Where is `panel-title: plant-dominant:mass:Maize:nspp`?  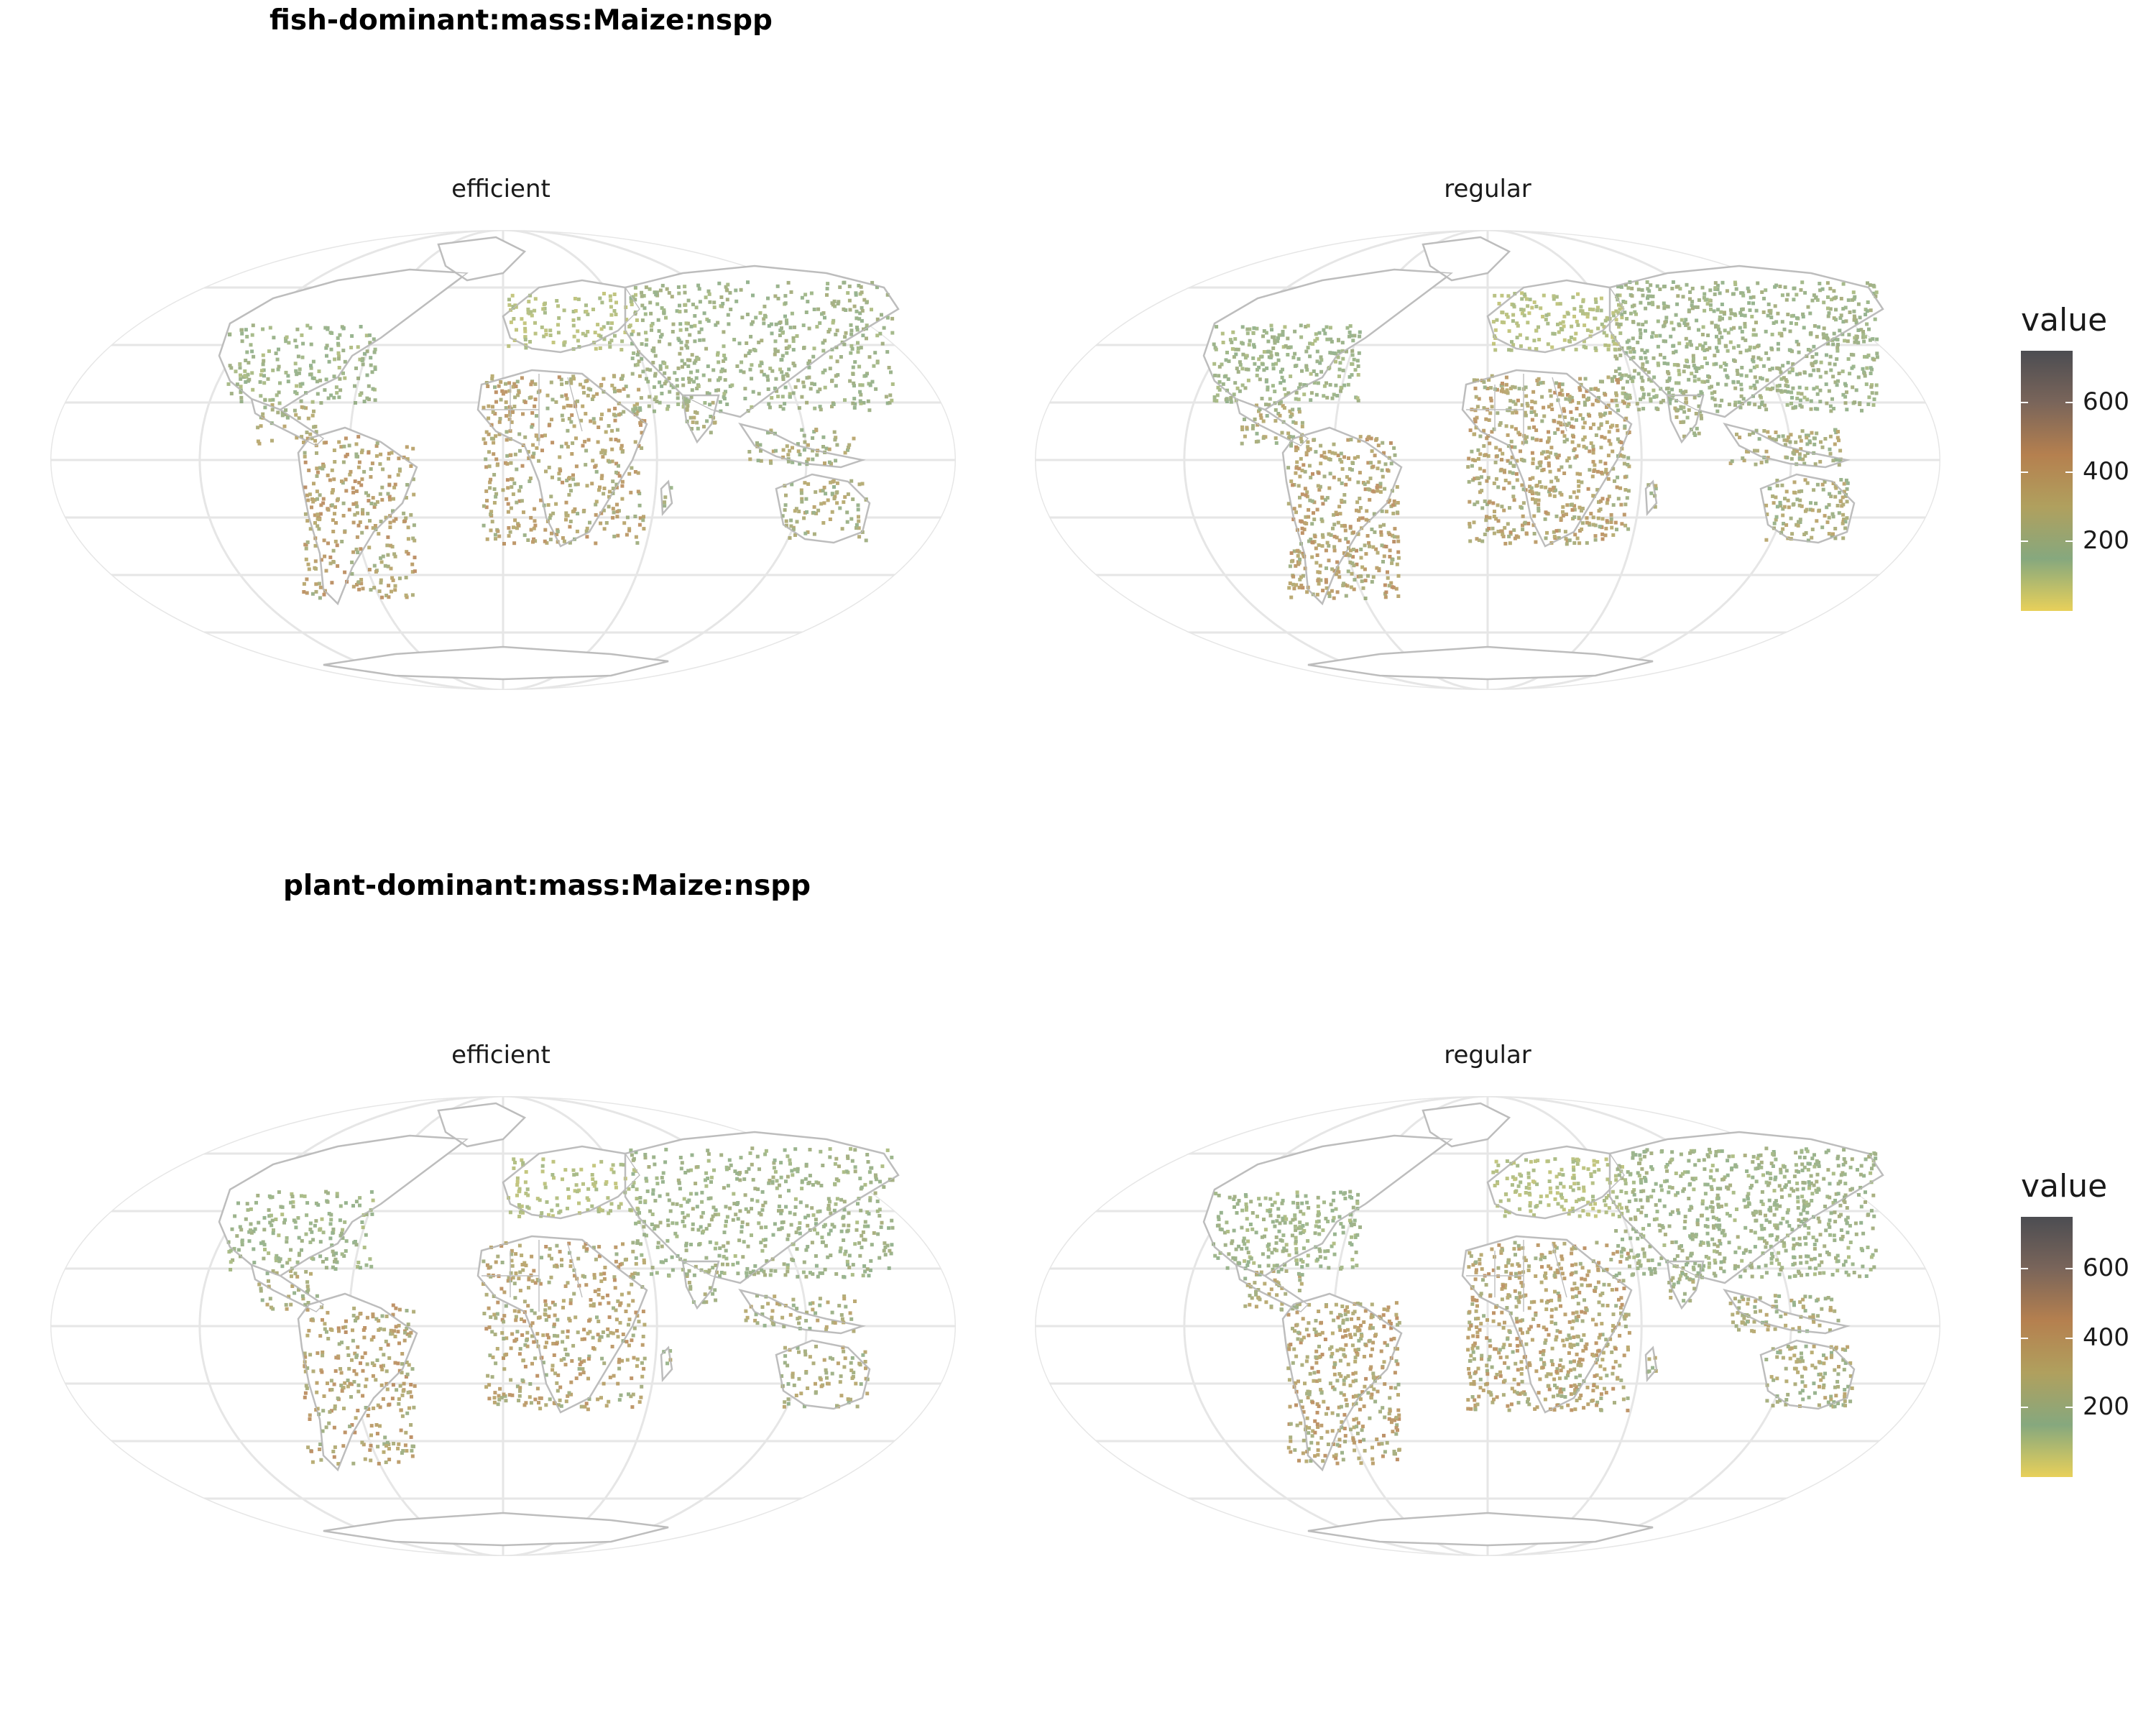 panel-title: plant-dominant:mass:Maize:nspp is located at coordinates (547, 886).